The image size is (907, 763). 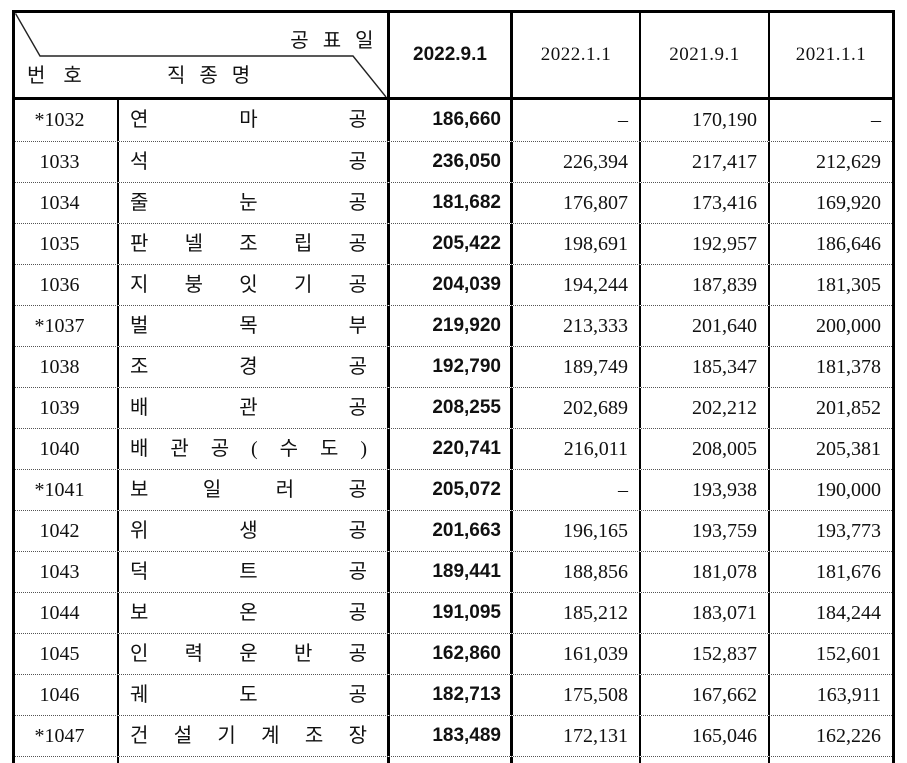 What do you see at coordinates (209, 76) in the screenshot?
I see `job-name-header-label: 직 종 명` at bounding box center [209, 76].